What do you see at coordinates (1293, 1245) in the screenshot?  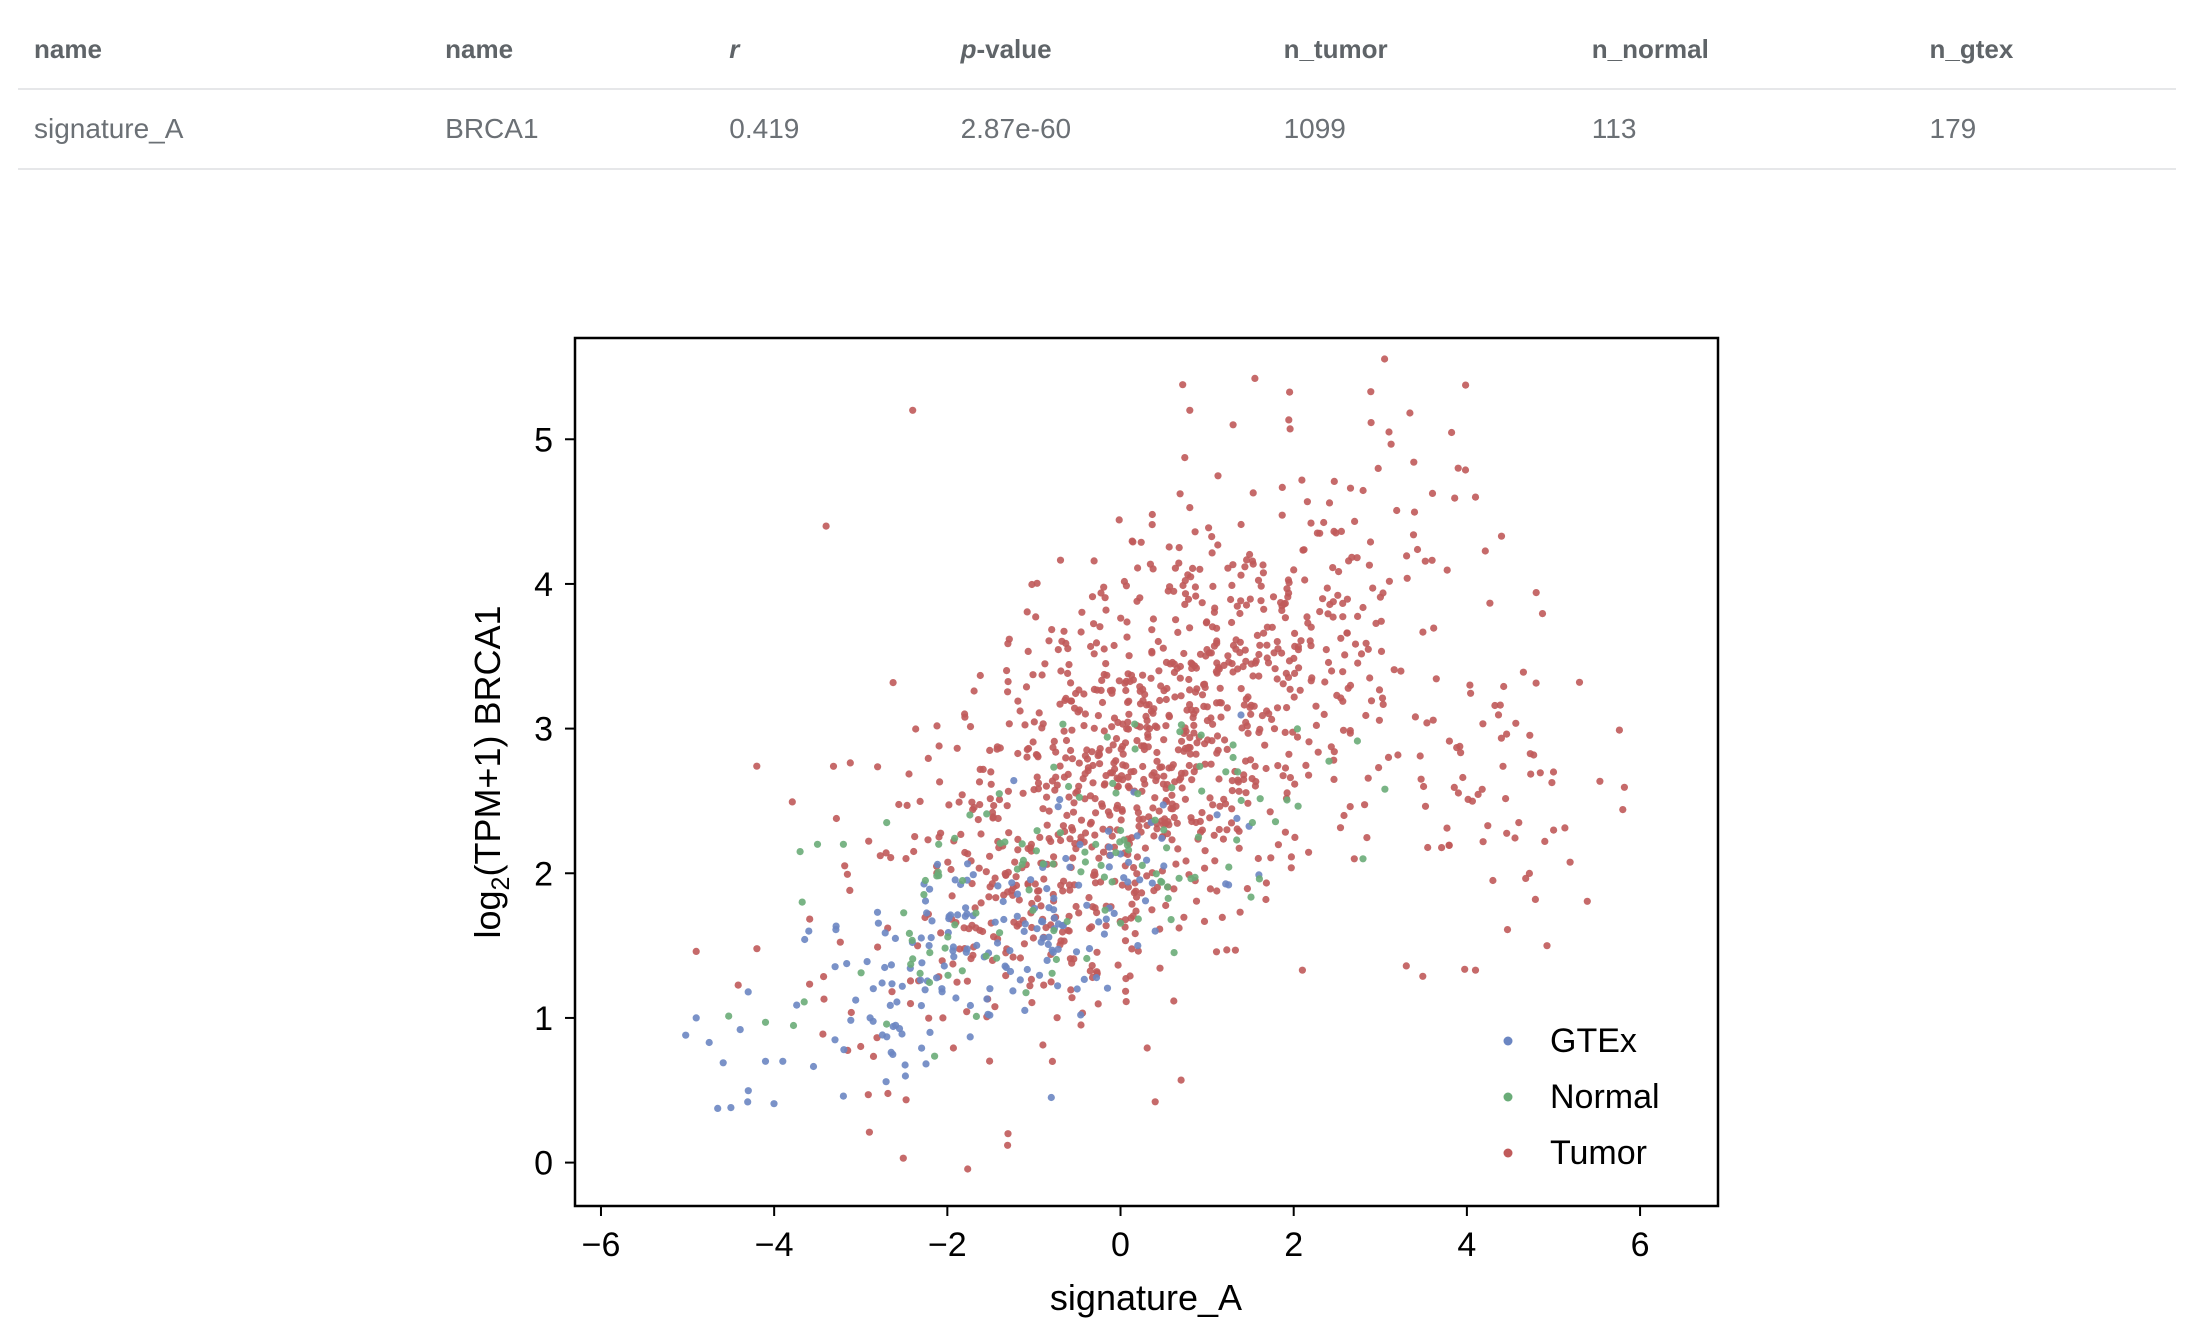 I see `x-tick-label: 2` at bounding box center [1293, 1245].